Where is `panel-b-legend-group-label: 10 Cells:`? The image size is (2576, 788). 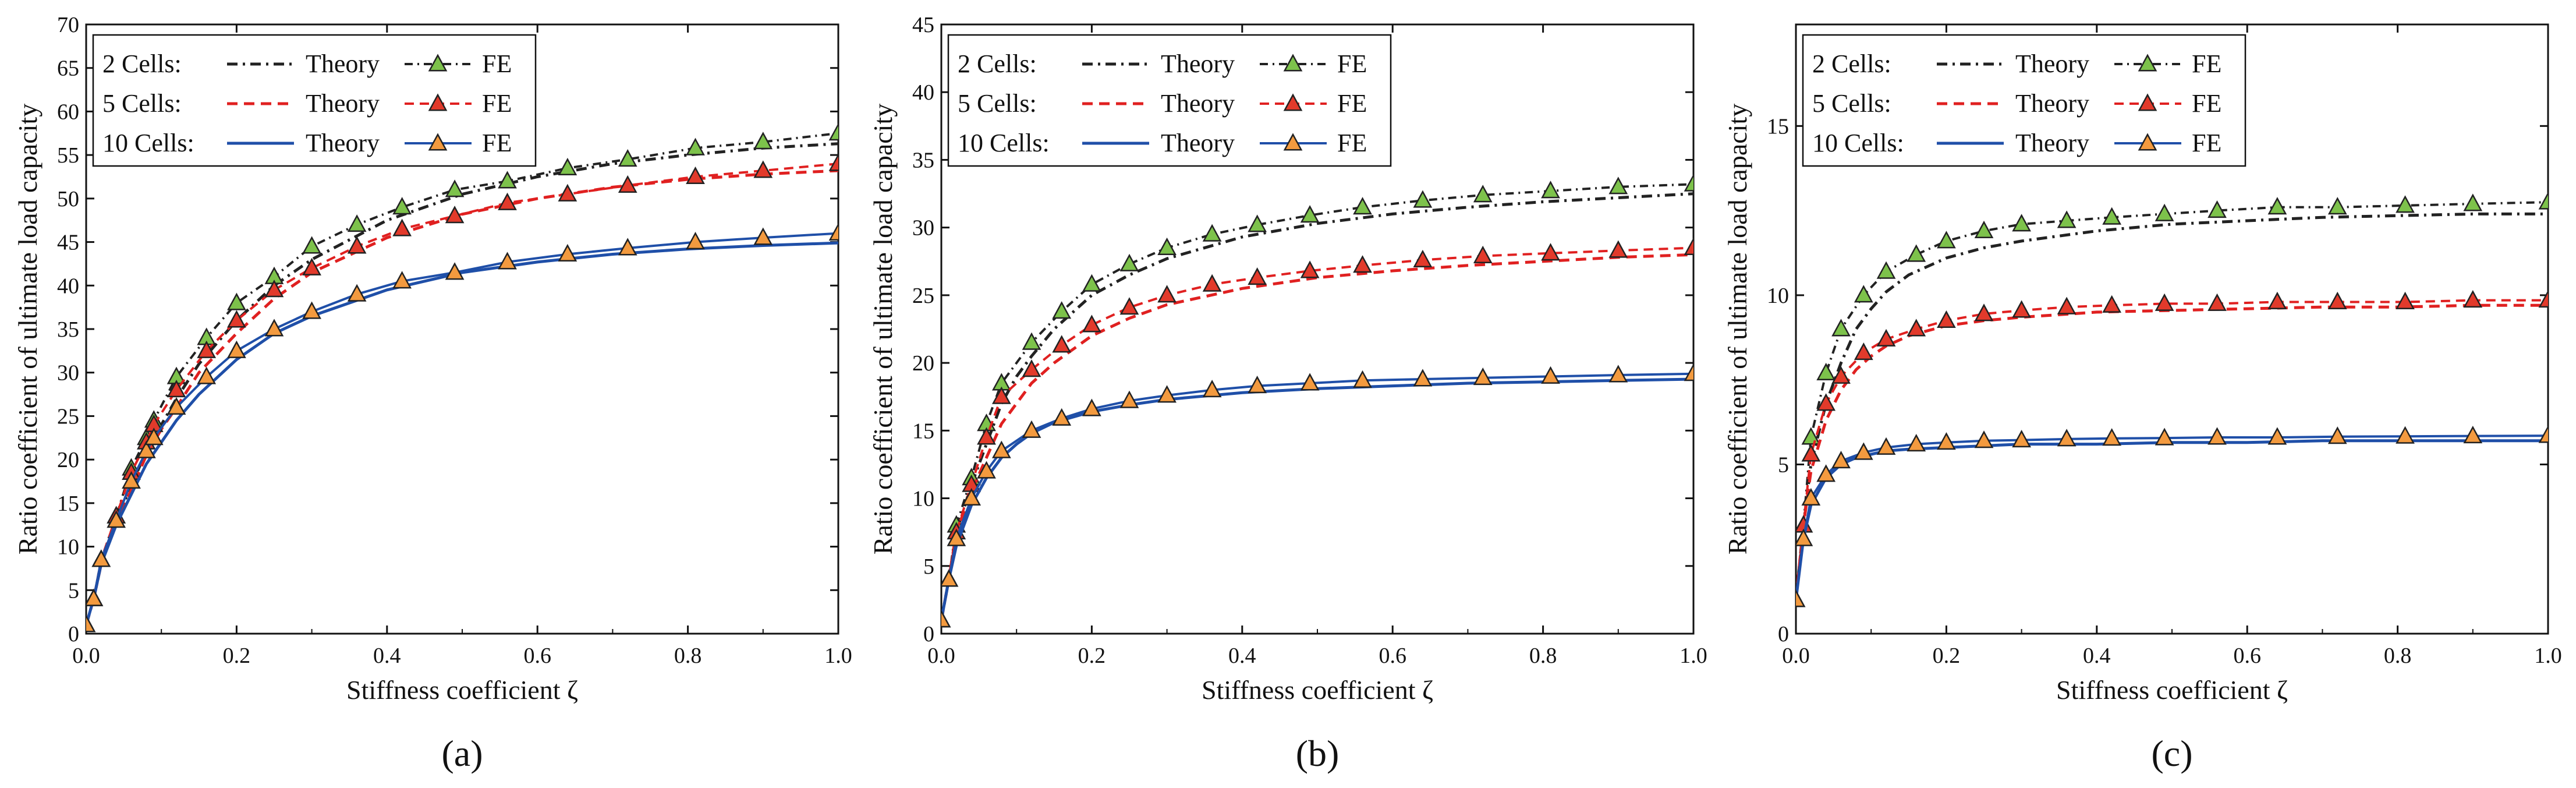 panel-b-legend-group-label: 10 Cells: is located at coordinates (1004, 143).